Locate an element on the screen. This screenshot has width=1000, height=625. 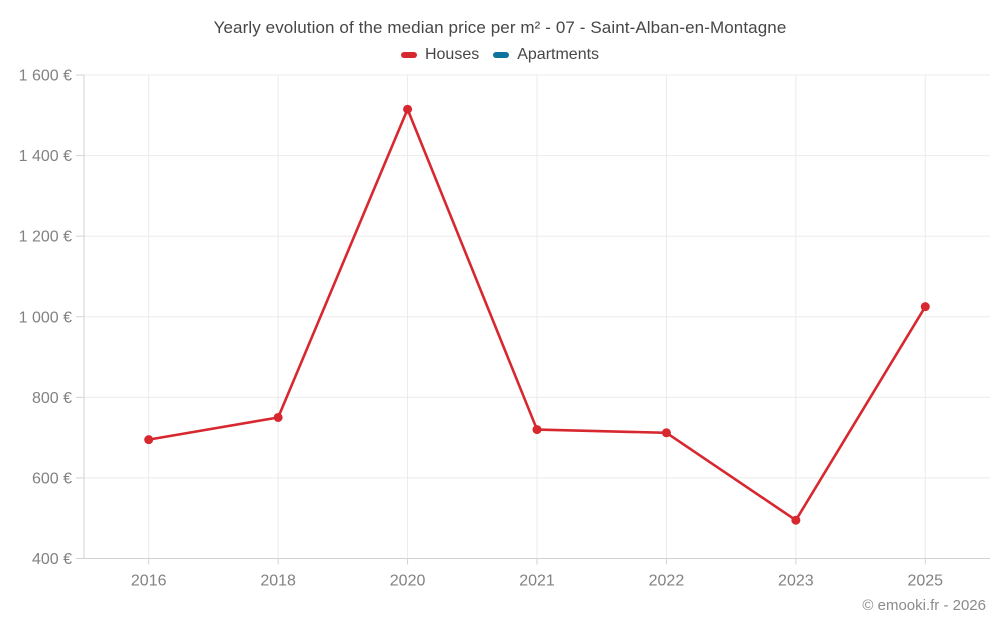
point-houses-2016 is located at coordinates (149, 440).